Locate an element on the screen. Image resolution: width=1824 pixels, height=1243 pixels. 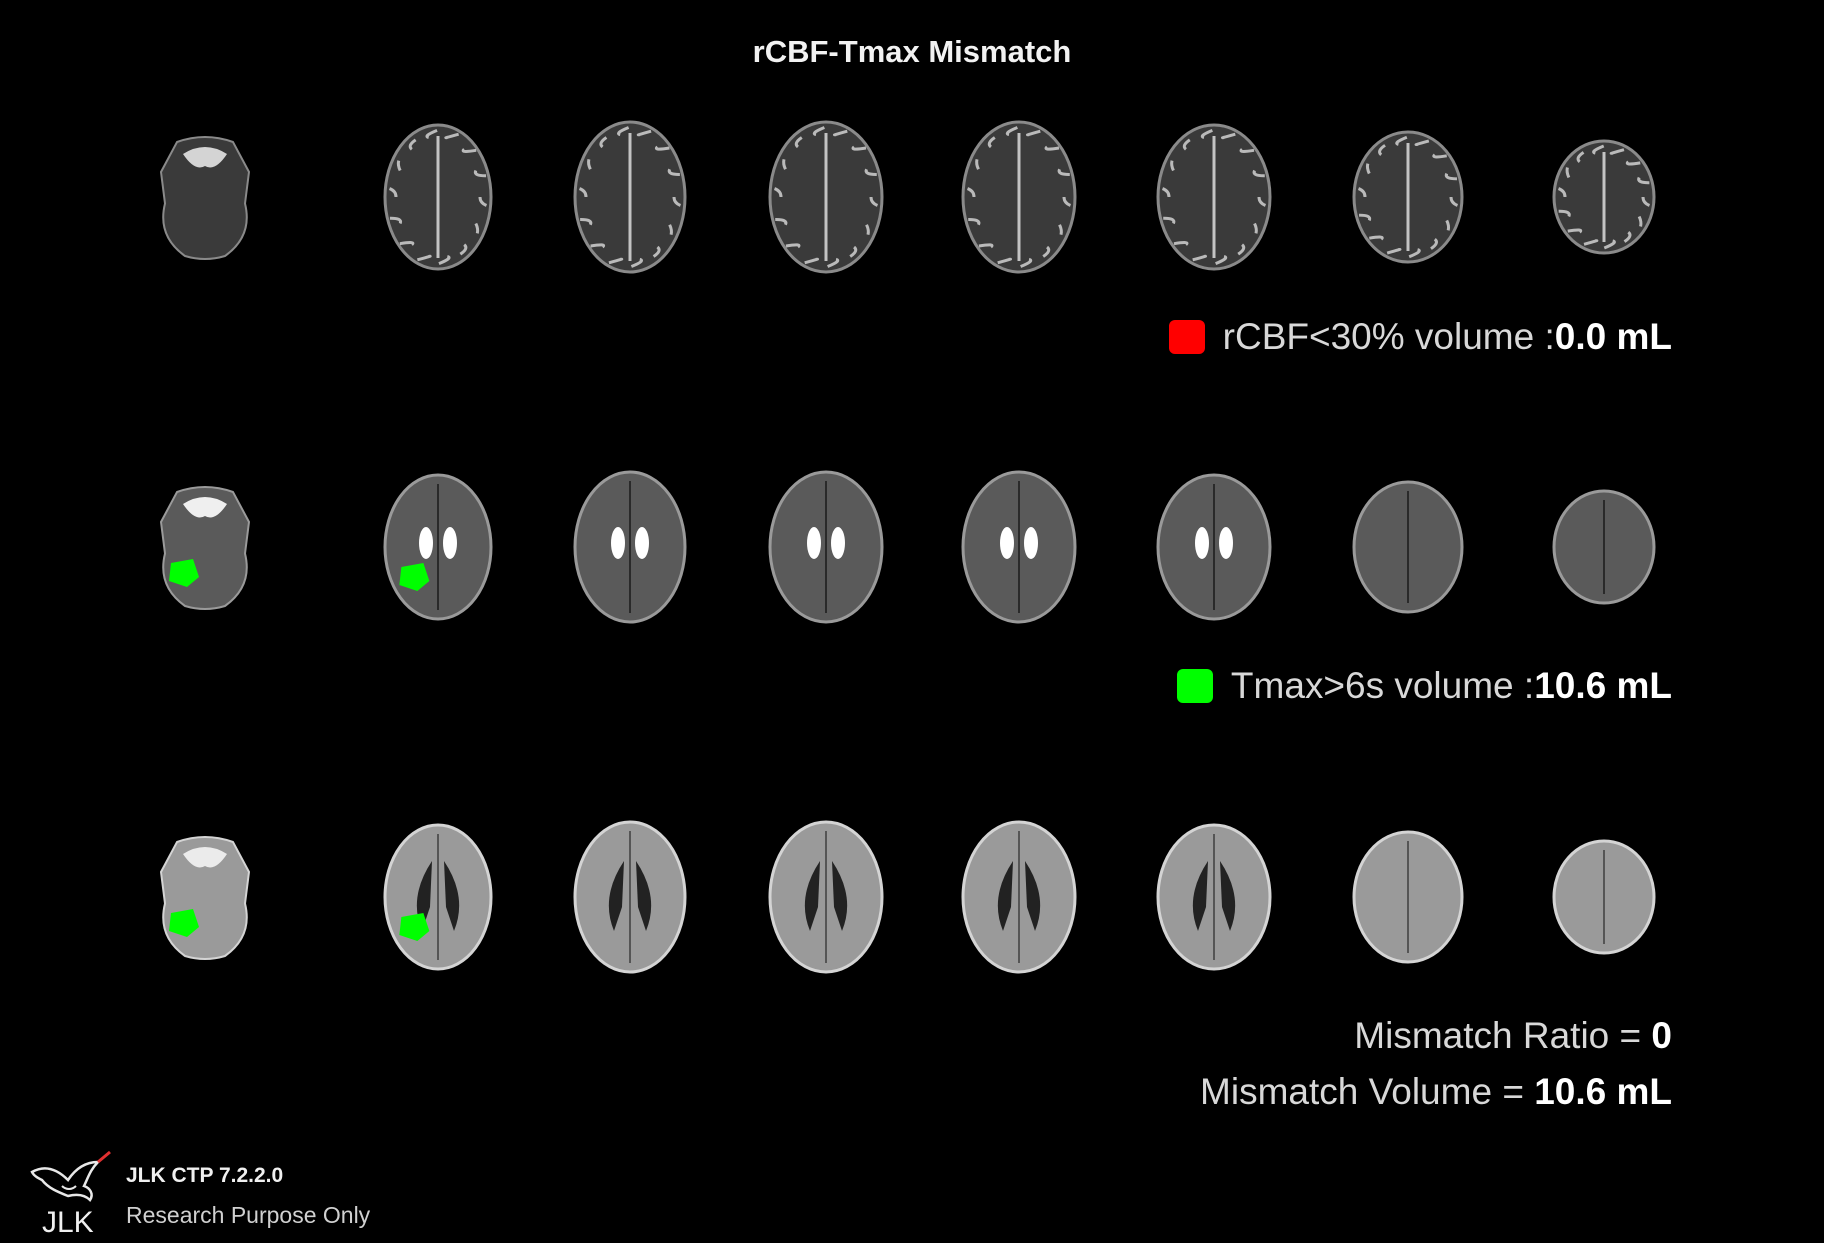
rcbf-legend: rCBF<30% volume : 0.0 mL is located at coordinates (1420, 337).